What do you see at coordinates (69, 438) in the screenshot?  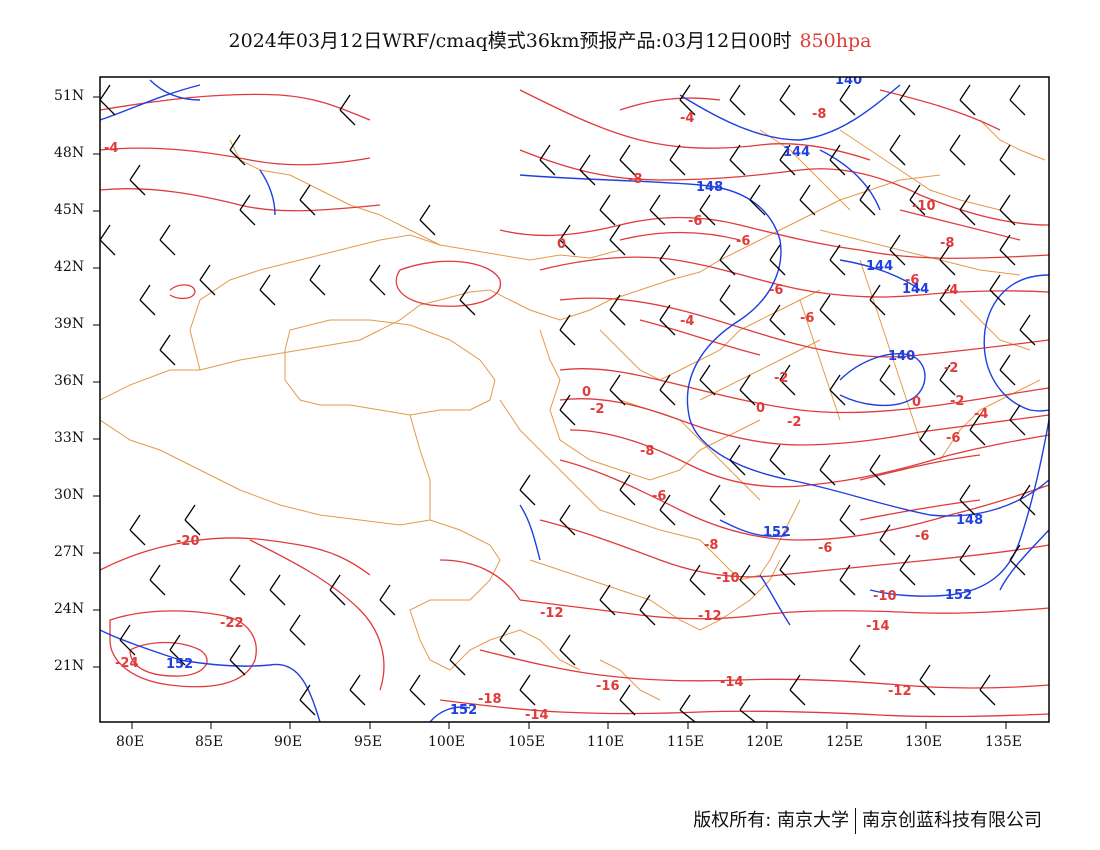 I see `lat-label: 33N` at bounding box center [69, 438].